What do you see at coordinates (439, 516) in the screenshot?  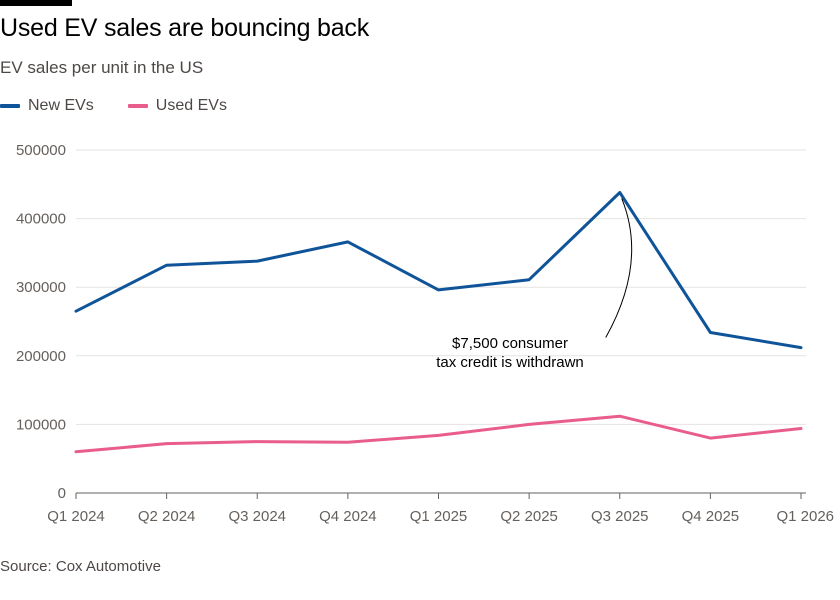 I see `x-tick-label: Q1 2025` at bounding box center [439, 516].